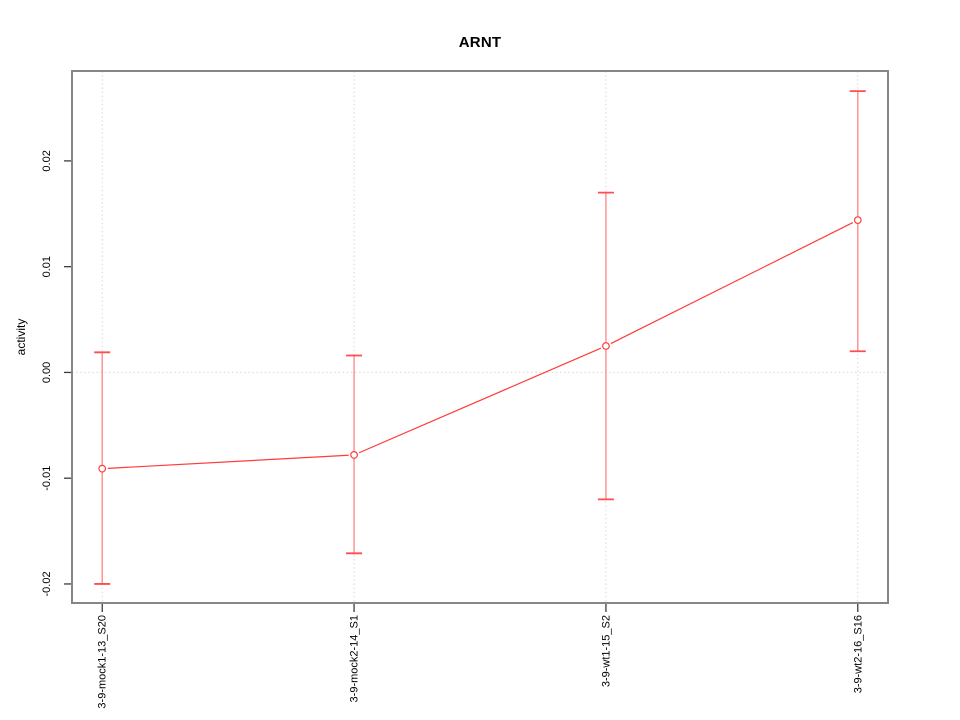  What do you see at coordinates (47, 266) in the screenshot?
I see `y-tick-label: 0.01` at bounding box center [47, 266].